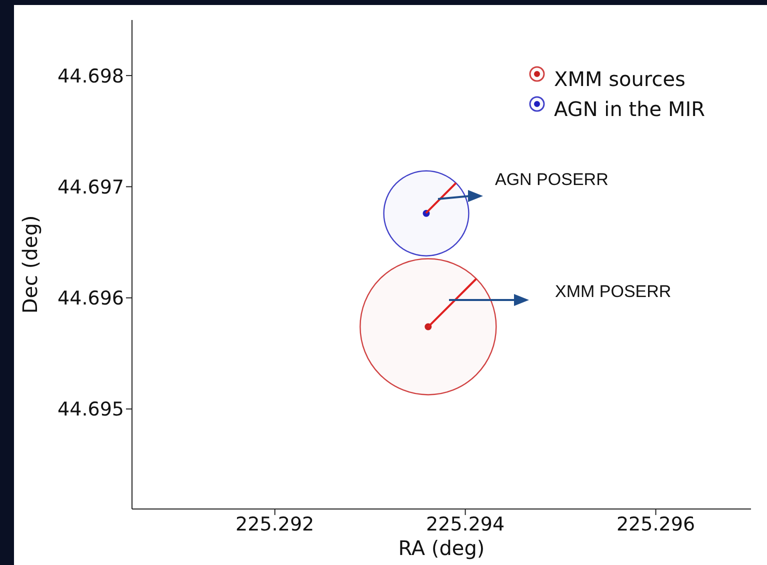 The image size is (767, 565). What do you see at coordinates (91, 76) in the screenshot?
I see `y-tick-label: 44.698` at bounding box center [91, 76].